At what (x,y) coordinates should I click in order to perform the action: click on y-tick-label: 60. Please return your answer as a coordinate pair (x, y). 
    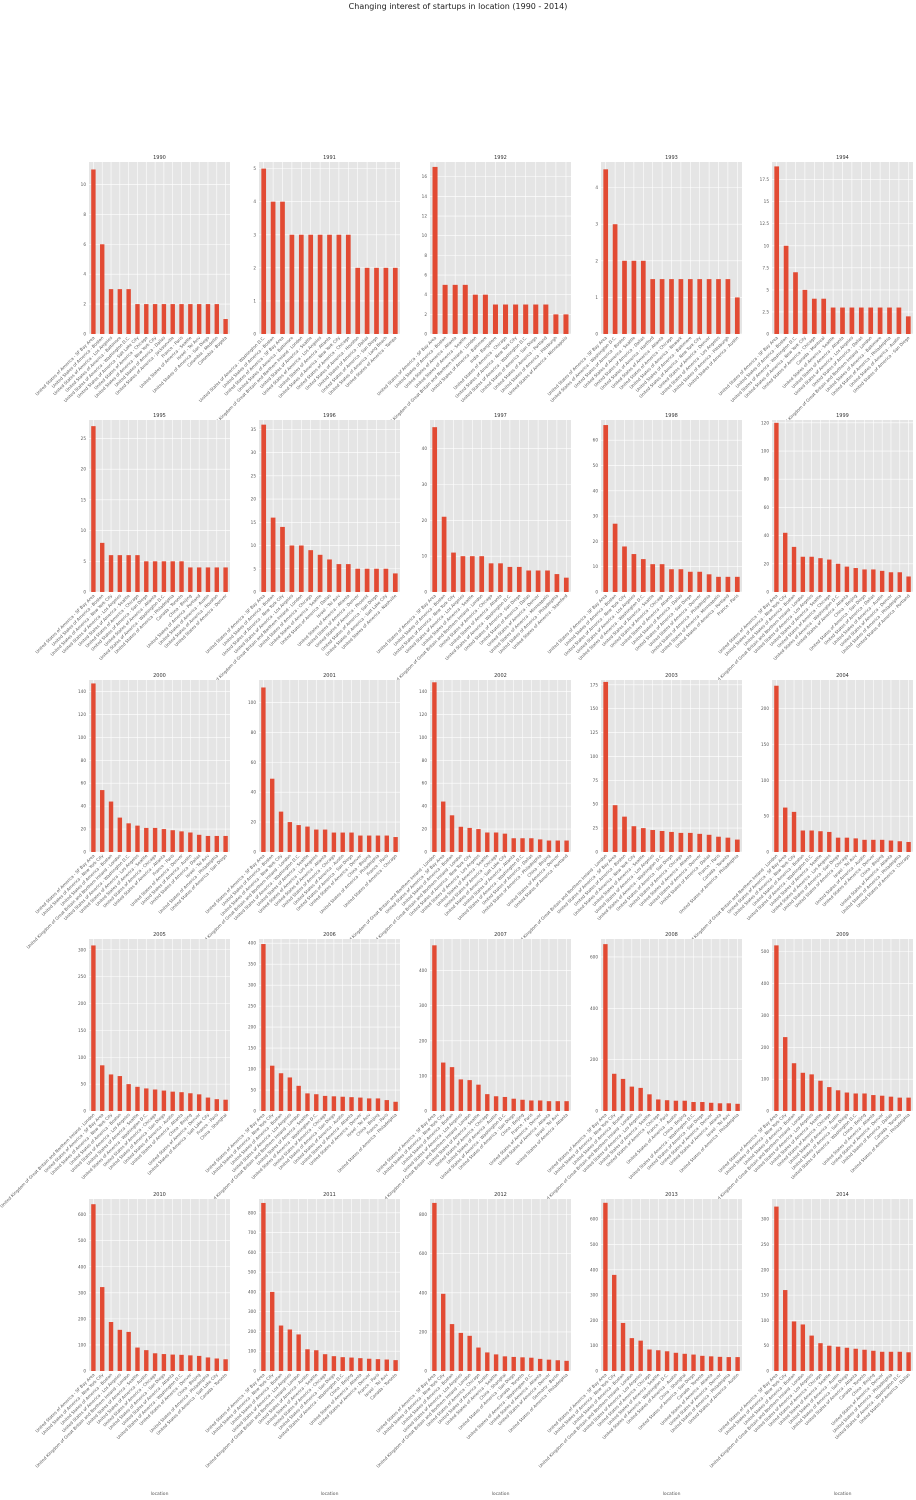
    Looking at the image, I should click on (254, 762).